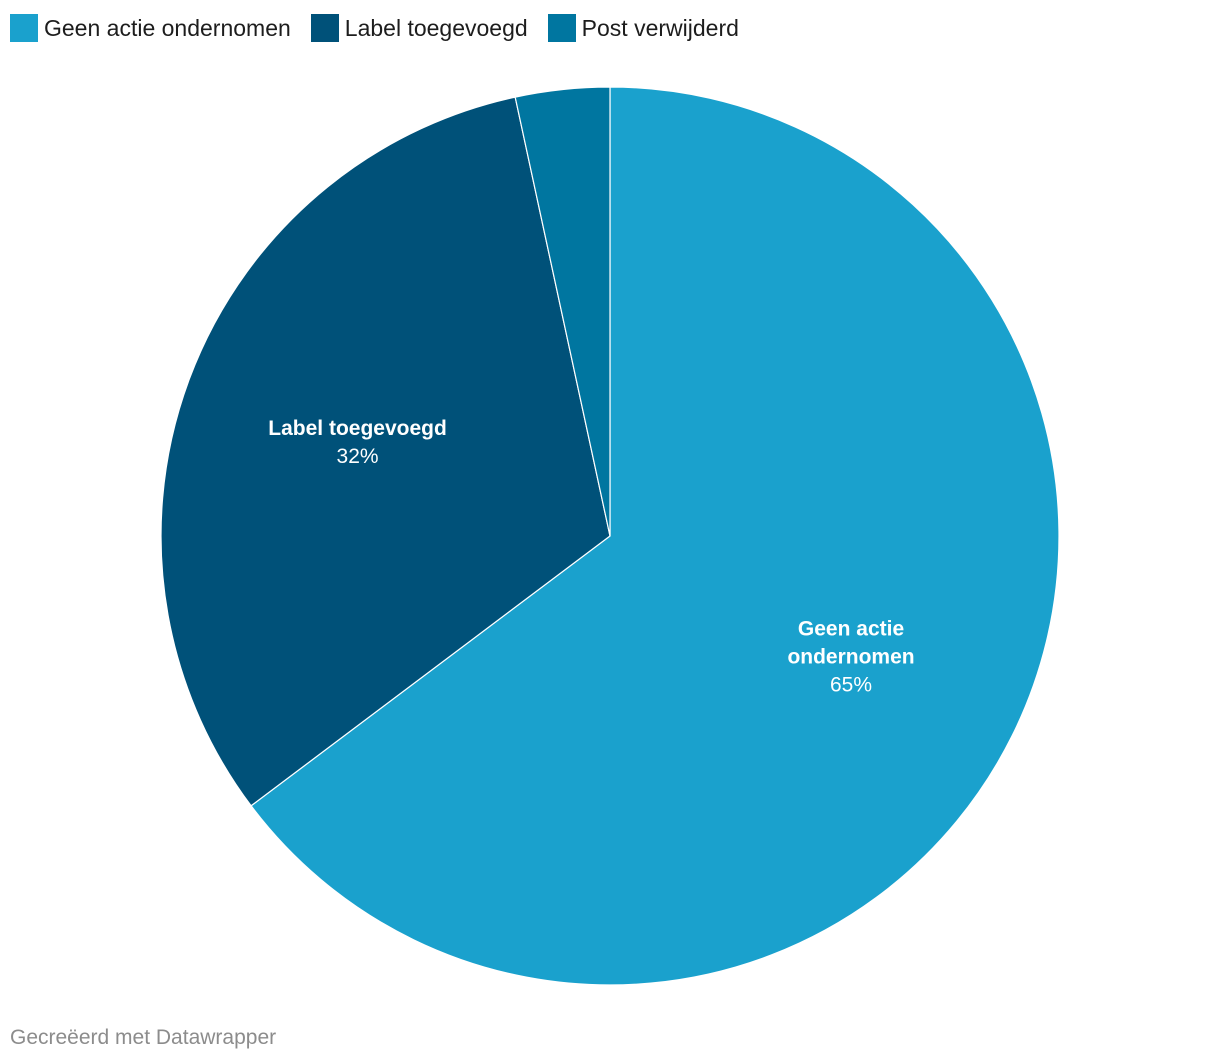 The height and width of the screenshot is (1062, 1220). What do you see at coordinates (562, 311) in the screenshot?
I see `pie-slice-post-verwijderd` at bounding box center [562, 311].